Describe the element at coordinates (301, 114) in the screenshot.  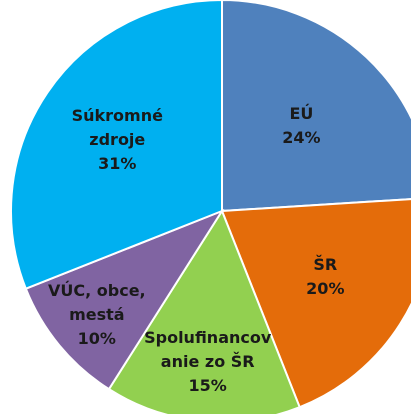
I see `slice-category: EÚ` at that location.